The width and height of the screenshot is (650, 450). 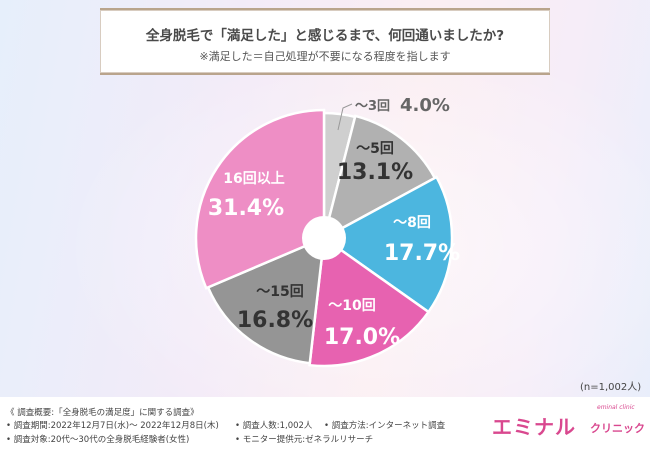 I want to click on leader-line, so click(x=345, y=117).